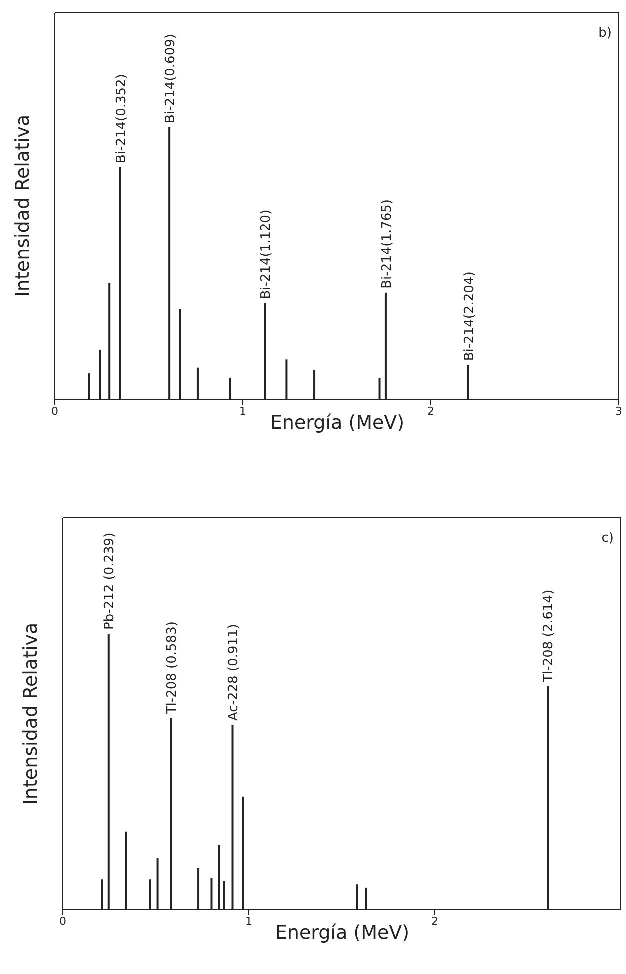  I want to click on annotation: Tl-208 (2.614), so click(549, 637).